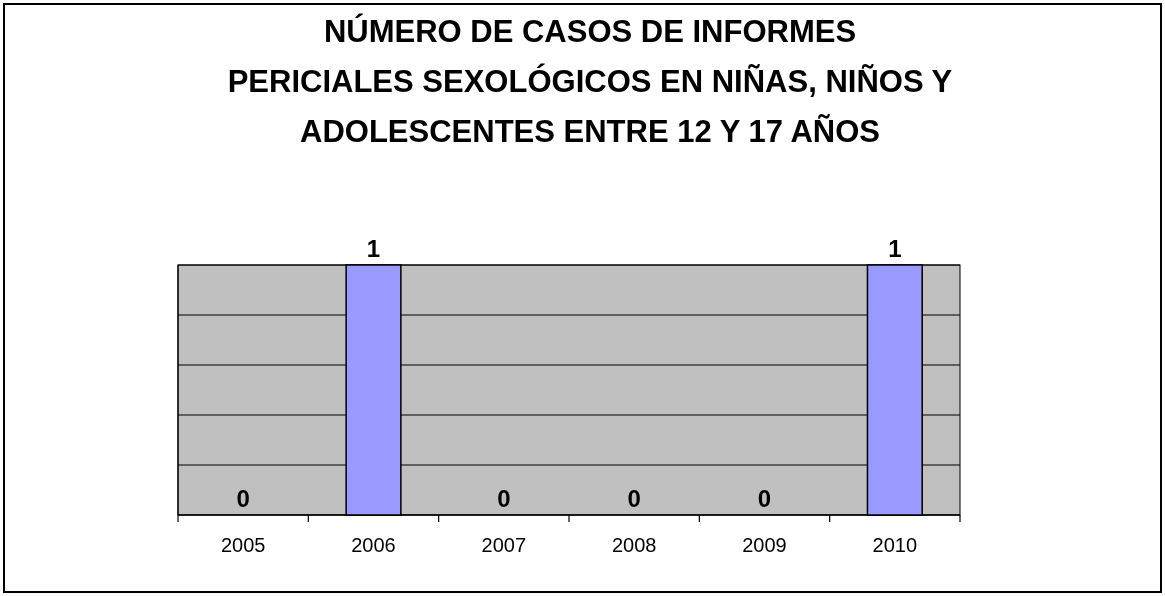  What do you see at coordinates (504, 545) in the screenshot?
I see `x-tick-label: 2007` at bounding box center [504, 545].